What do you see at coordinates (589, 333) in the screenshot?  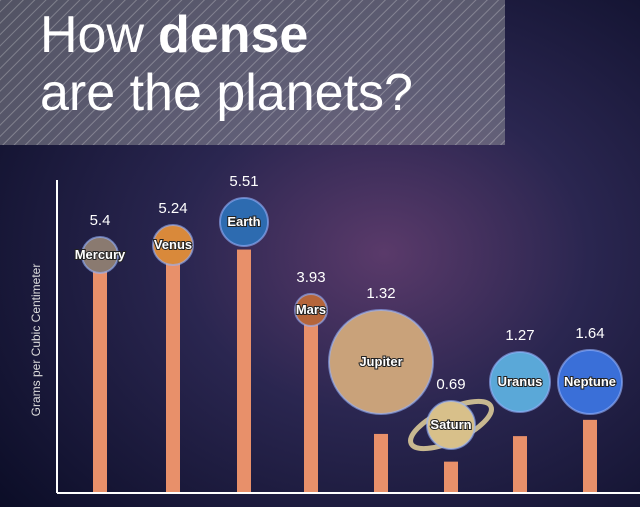 I see `value-label: 1.64` at bounding box center [589, 333].